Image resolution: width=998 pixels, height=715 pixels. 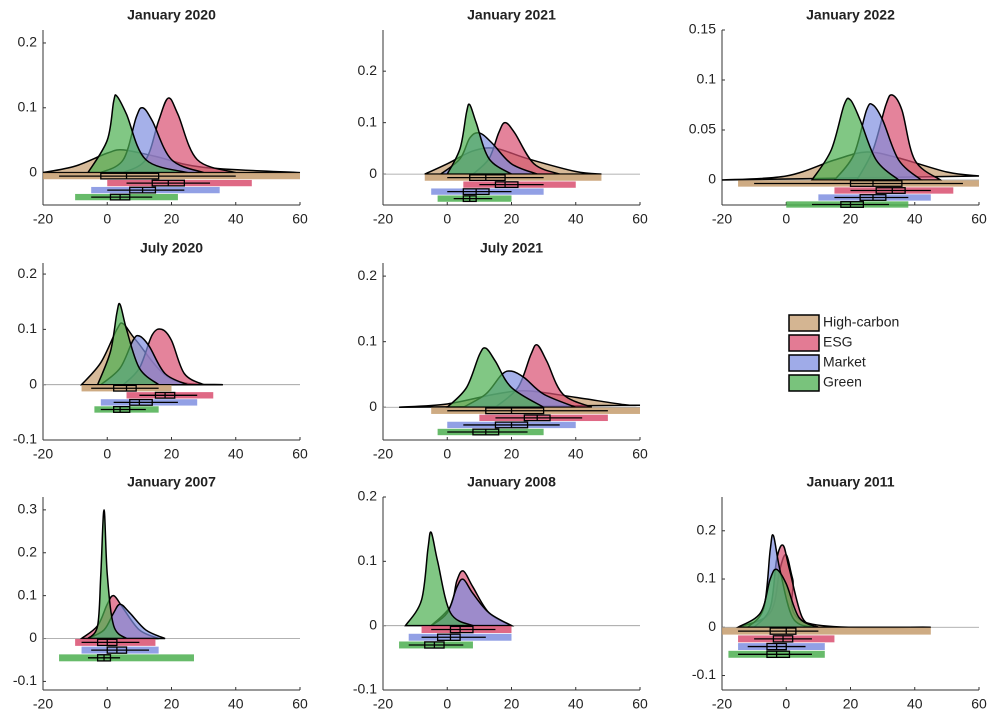 What do you see at coordinates (160, 593) in the screenshot?
I see `panel: January 2007 -20 0 20 40 60 -0.1 0 0.1 0.2 0.3` at bounding box center [160, 593].